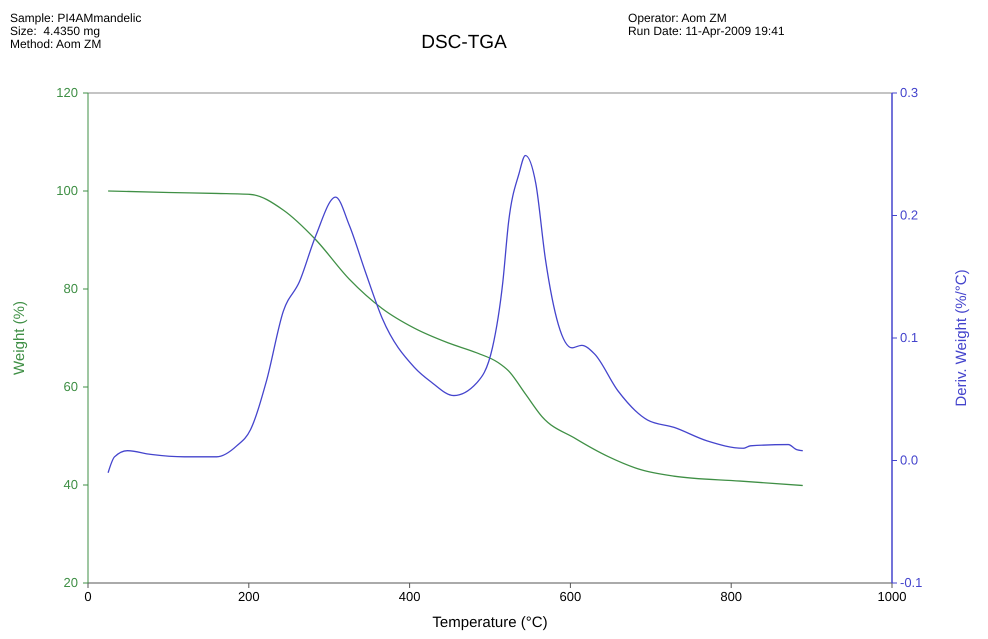  Describe the element at coordinates (490, 622) in the screenshot. I see `x-axis-title: Temperature (°C)` at that location.